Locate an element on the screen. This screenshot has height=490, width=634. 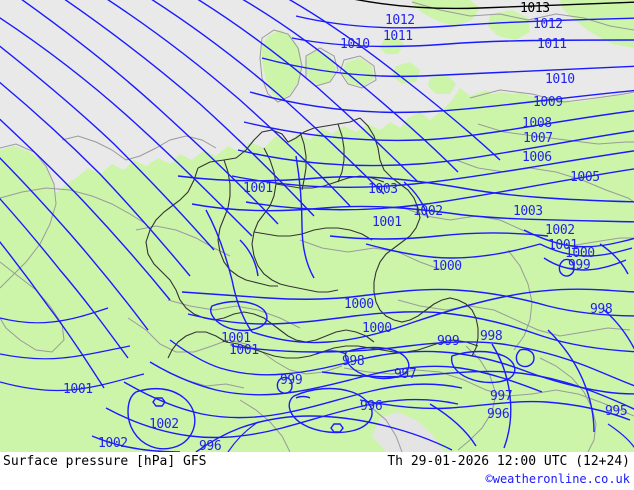
isobar-value-label: 1013 is located at coordinates (535, 8).